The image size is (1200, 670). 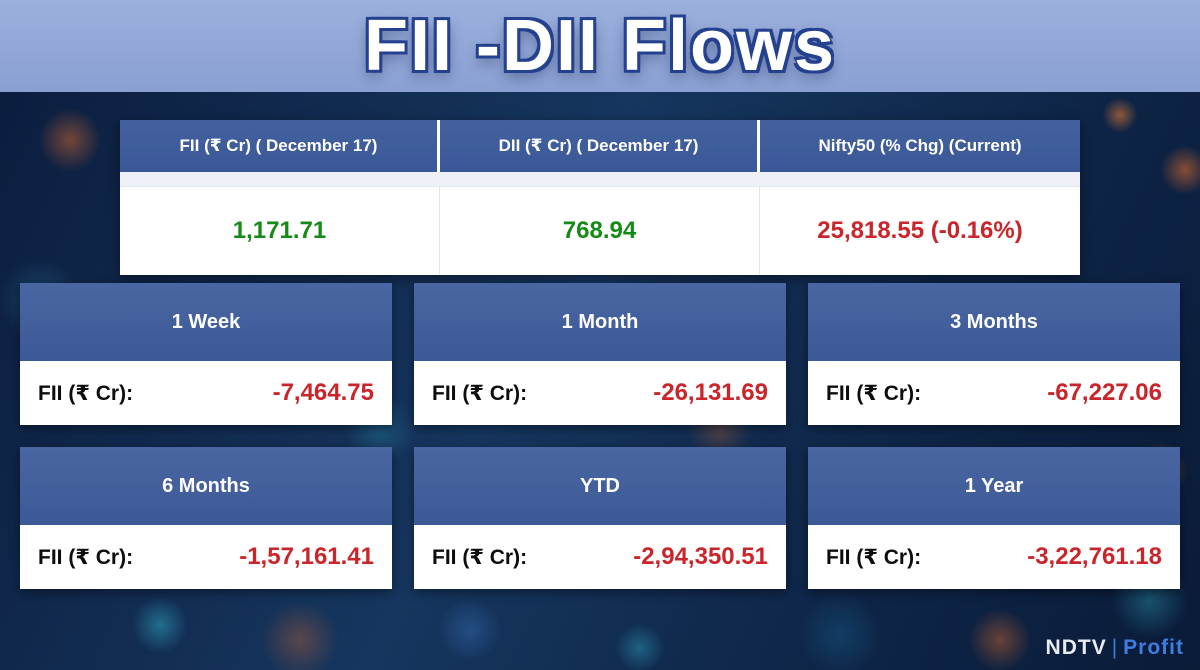 I want to click on title-banner: FII -DII Flows, so click(x=600, y=46).